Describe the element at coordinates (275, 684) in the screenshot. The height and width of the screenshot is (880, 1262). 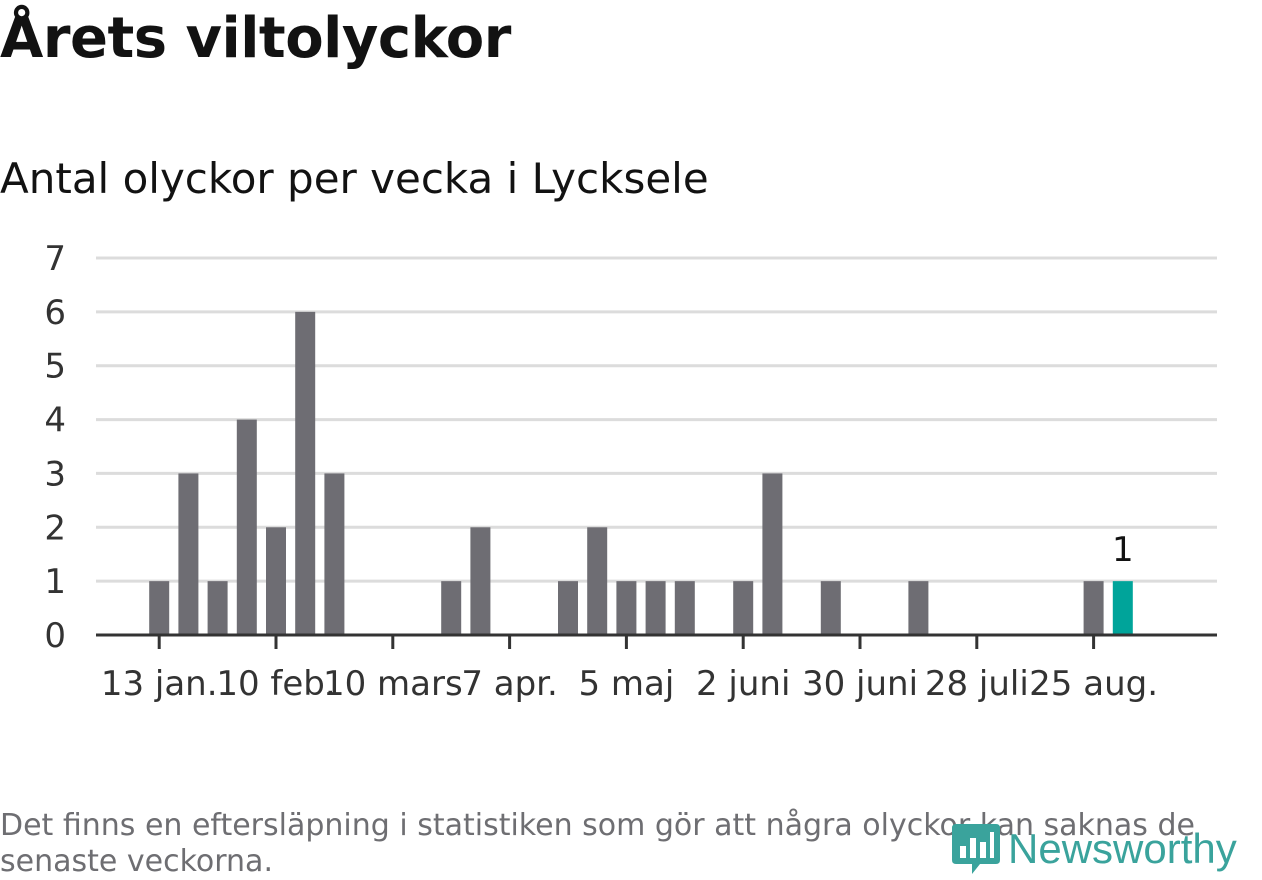
I see `x-tick-label: 10 feb.` at that location.